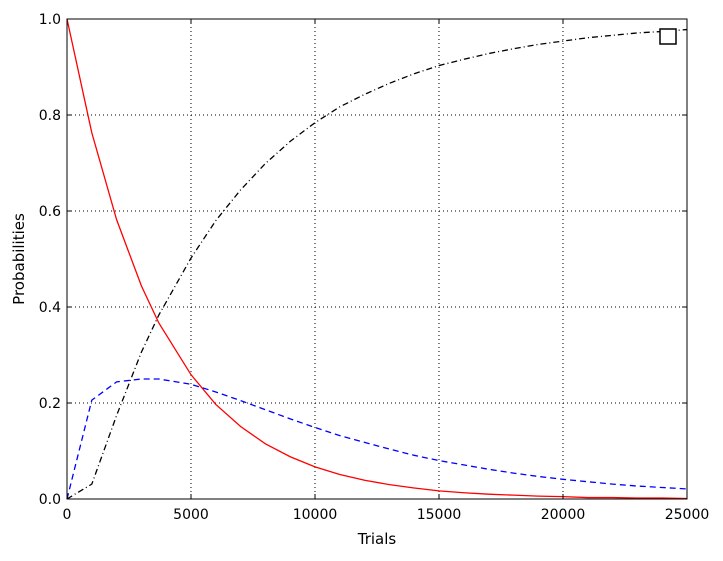 This screenshot has width=723, height=561. I want to click on y-tick-label: 0.2, so click(50, 404).